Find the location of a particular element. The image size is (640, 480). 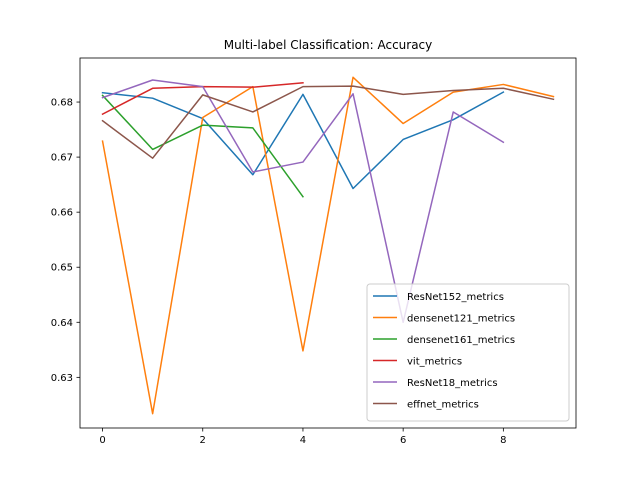

legend-label: effnet_metrics is located at coordinates (443, 405).